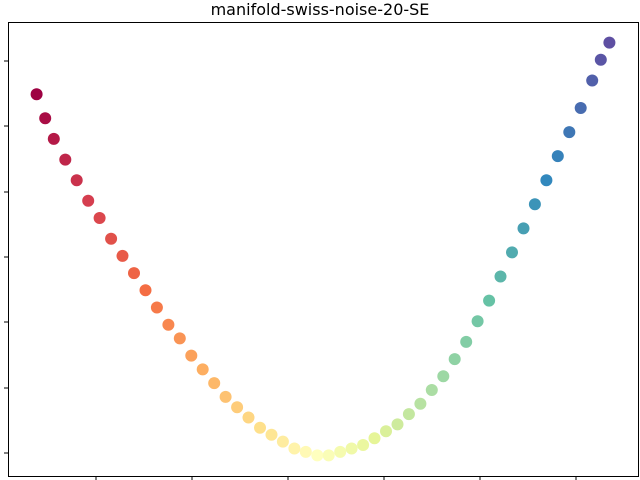 The width and height of the screenshot is (640, 480). What do you see at coordinates (320, 9) in the screenshot?
I see `chart-title: manifold-swiss-noise-20-SE` at bounding box center [320, 9].